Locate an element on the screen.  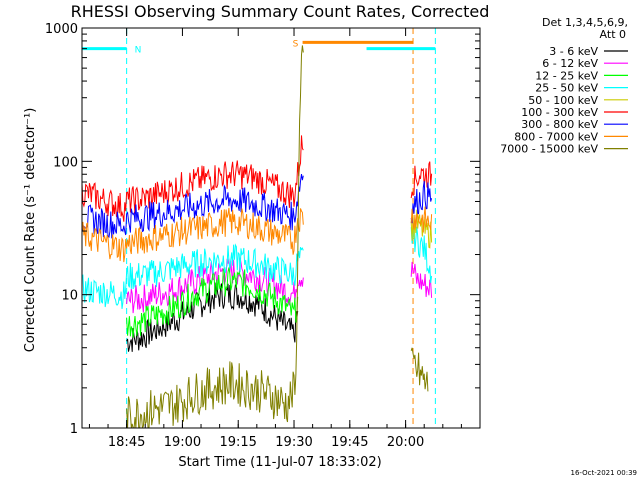
flag-label-1: S is located at coordinates (296, 44).